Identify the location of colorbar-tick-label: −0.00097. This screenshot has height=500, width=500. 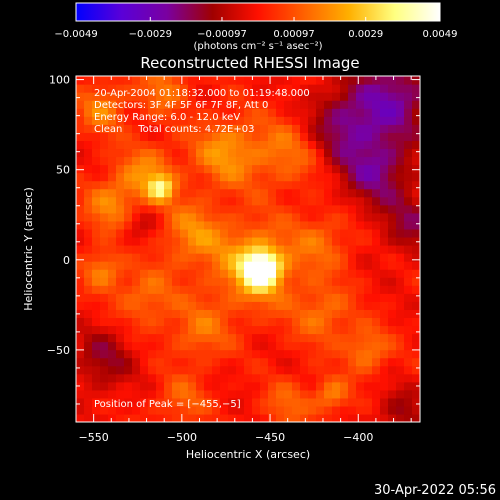
(222, 34).